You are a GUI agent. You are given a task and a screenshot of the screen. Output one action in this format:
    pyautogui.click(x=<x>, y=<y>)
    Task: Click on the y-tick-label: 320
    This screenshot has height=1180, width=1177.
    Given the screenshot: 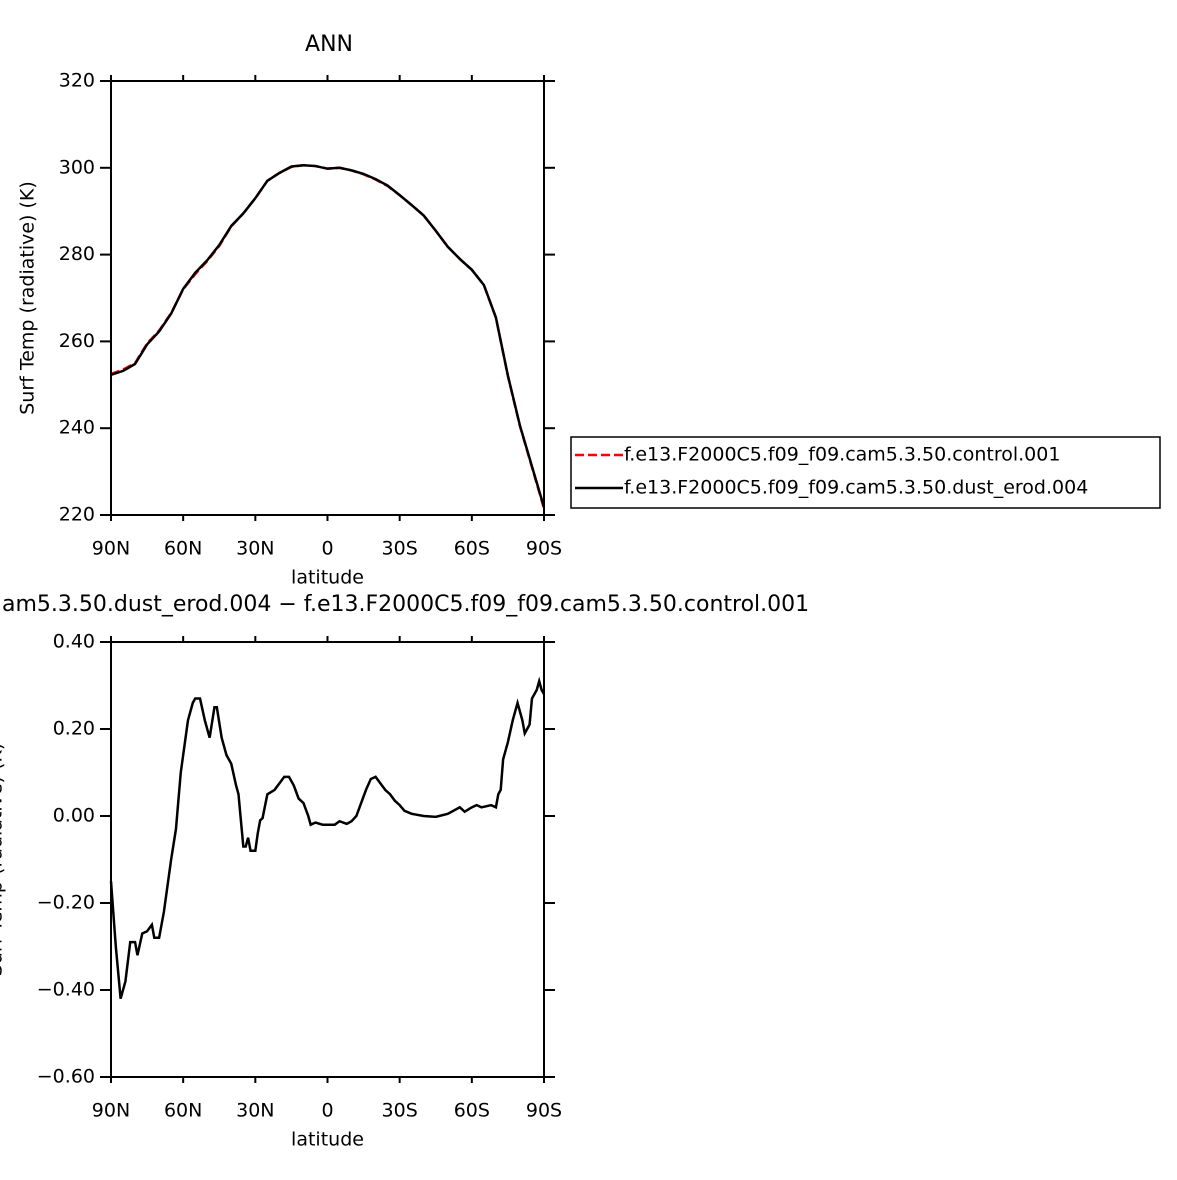 What is the action you would take?
    pyautogui.click(x=77, y=81)
    